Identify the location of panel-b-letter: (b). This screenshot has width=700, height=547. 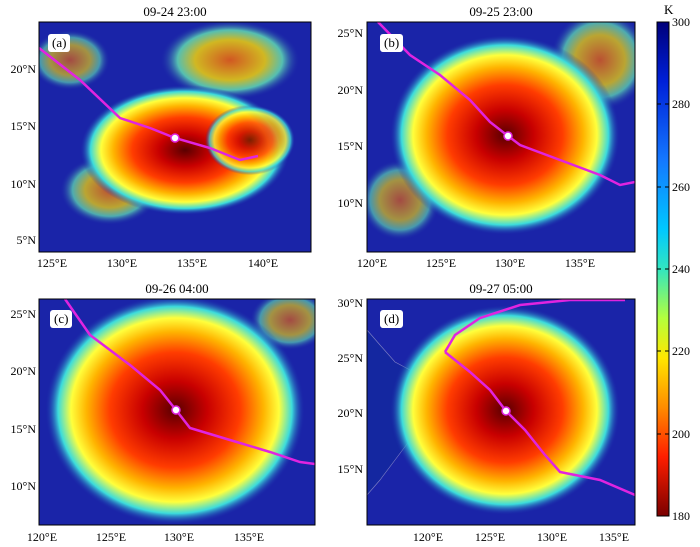
(392, 43).